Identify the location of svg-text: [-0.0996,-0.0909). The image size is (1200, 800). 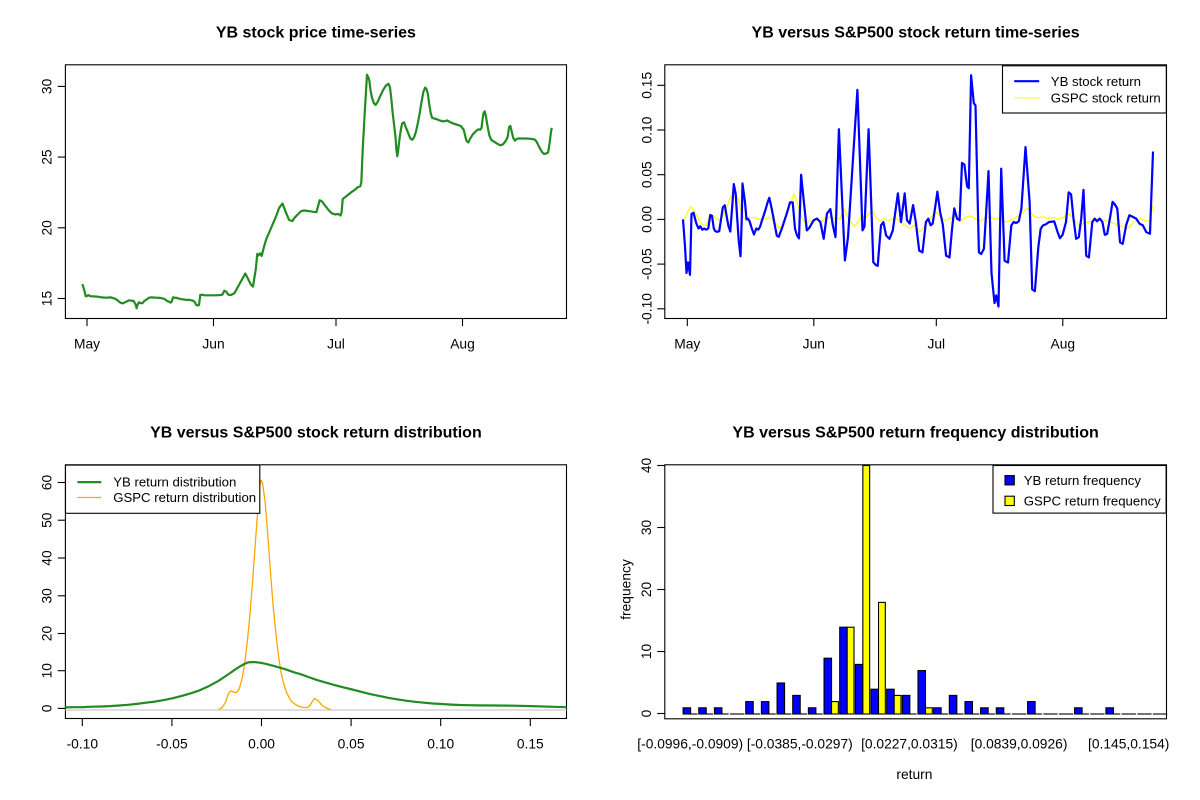
(690, 743).